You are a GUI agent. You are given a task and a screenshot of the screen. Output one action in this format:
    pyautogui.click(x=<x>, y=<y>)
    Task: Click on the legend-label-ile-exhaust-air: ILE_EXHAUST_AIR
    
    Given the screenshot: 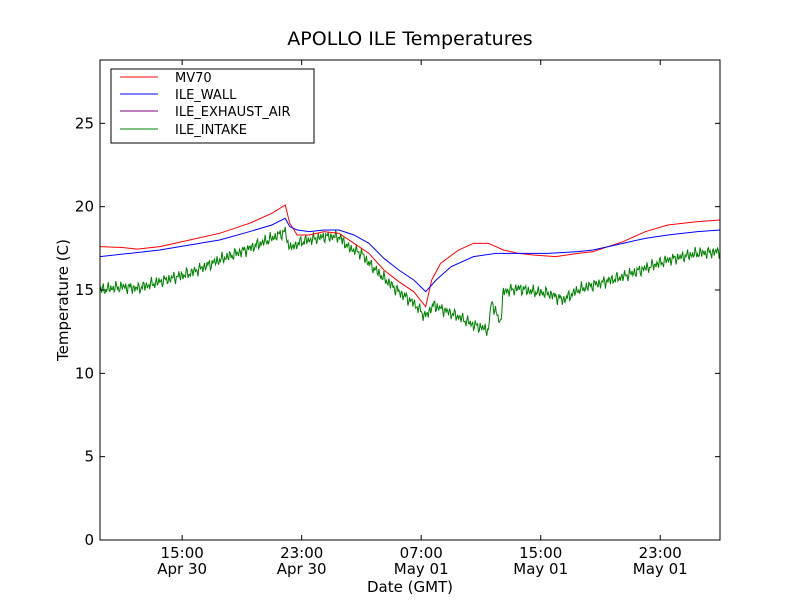 What is the action you would take?
    pyautogui.click(x=233, y=112)
    